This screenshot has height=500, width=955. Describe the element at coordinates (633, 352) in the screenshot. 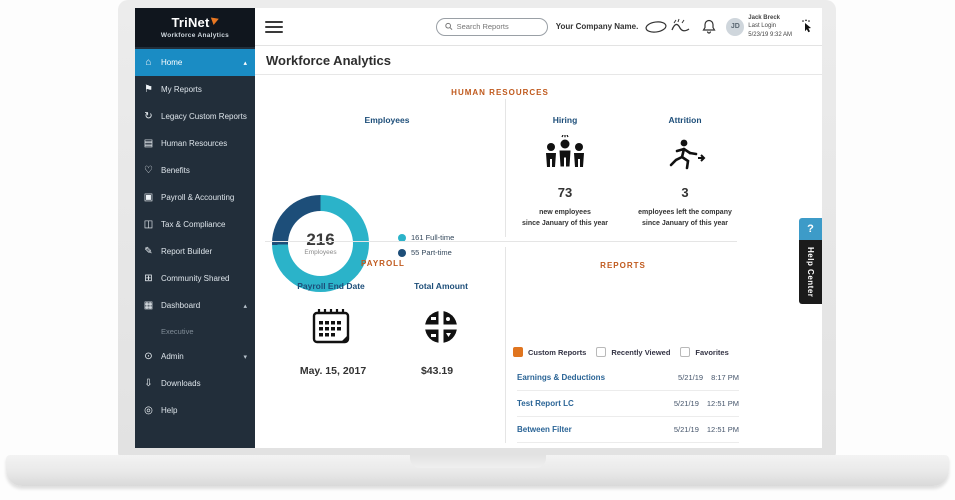

I see `filter-recently-viewed: Recently Viewed` at that location.